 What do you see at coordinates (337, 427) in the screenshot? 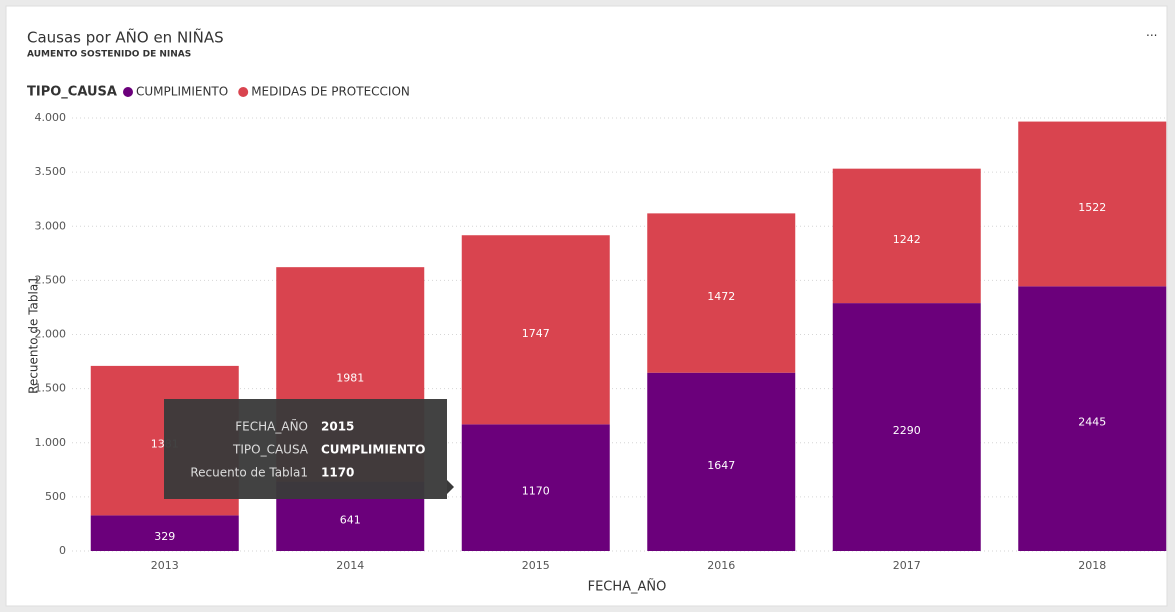
I see `tooltip-value: 2015` at bounding box center [337, 427].